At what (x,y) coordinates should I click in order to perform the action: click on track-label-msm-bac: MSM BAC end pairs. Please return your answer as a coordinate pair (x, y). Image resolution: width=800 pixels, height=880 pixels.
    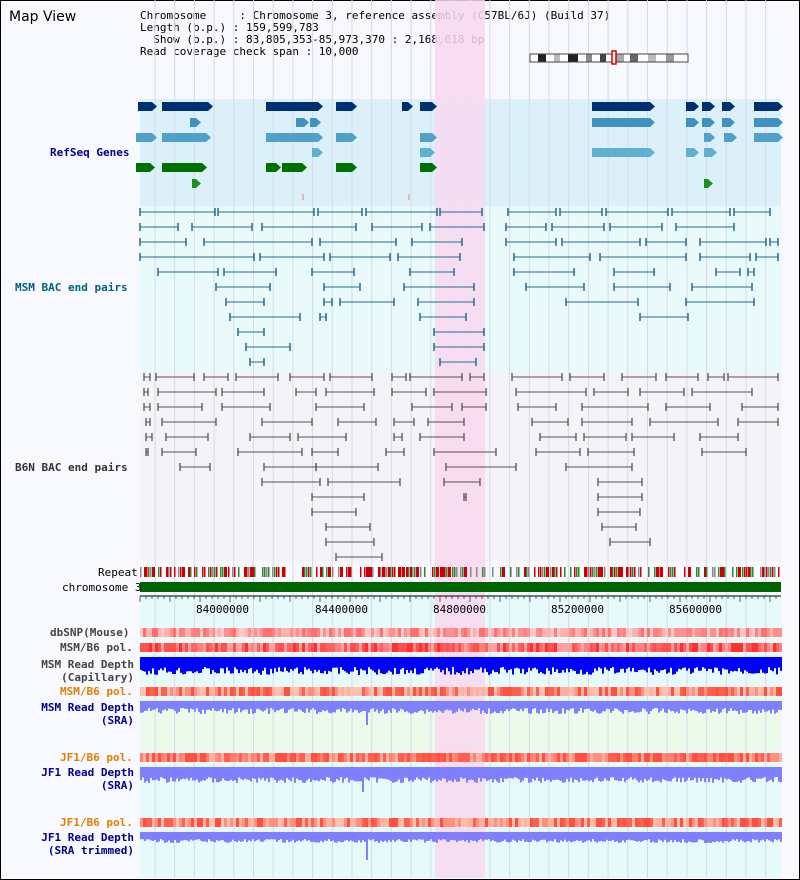
    Looking at the image, I should click on (71, 287).